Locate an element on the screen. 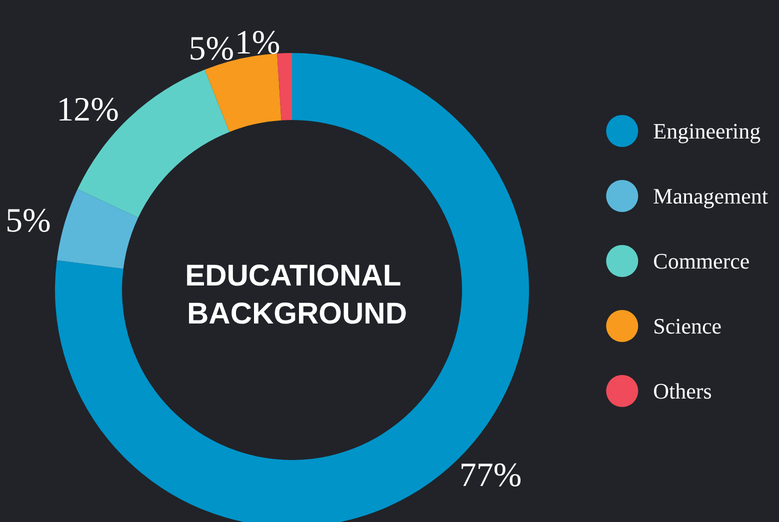 This screenshot has width=779, height=522. legend-label: Engineering is located at coordinates (707, 131).